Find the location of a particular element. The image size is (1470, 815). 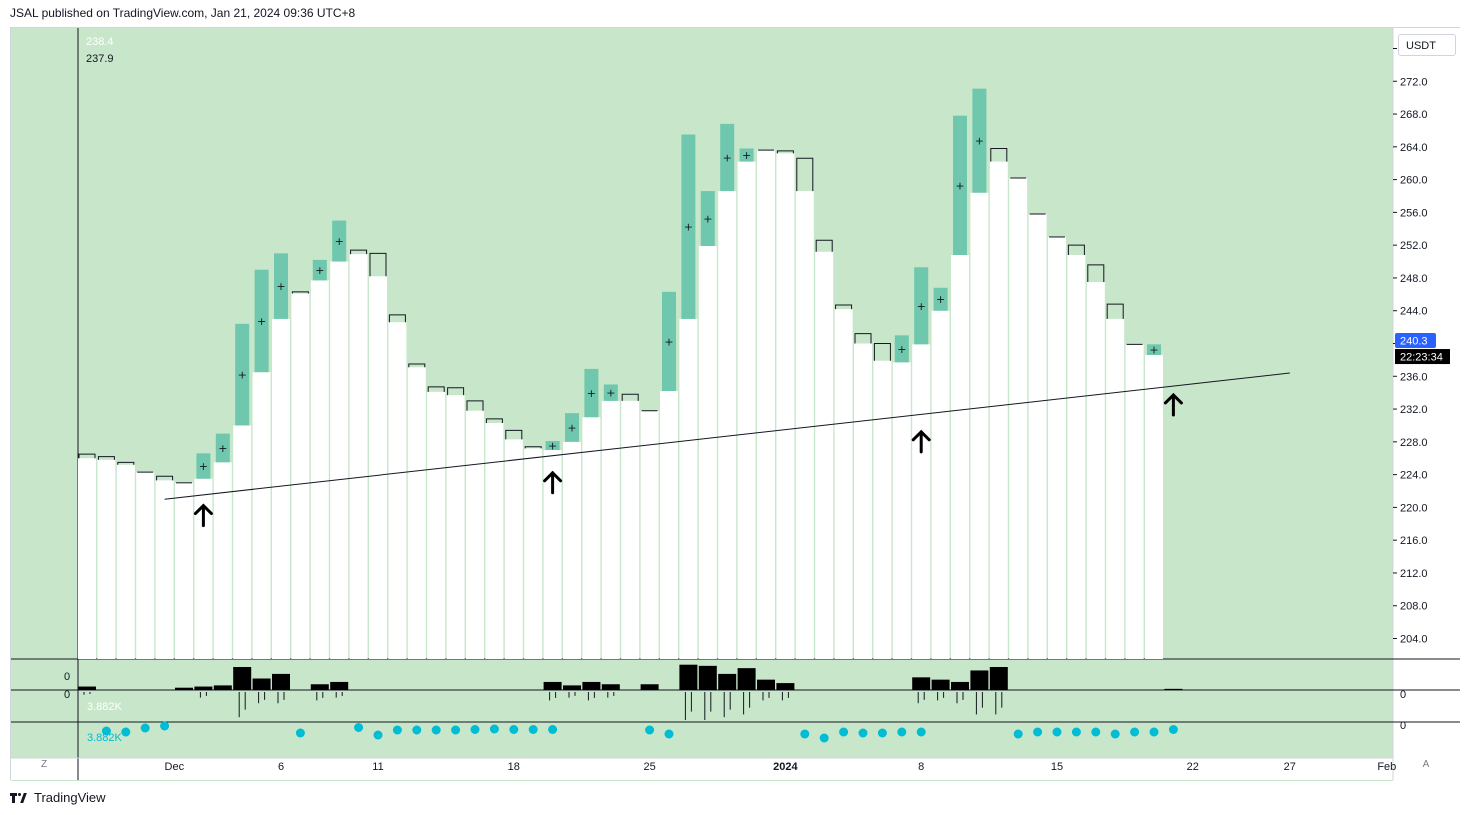

countdown-tag is located at coordinates (1422, 357).